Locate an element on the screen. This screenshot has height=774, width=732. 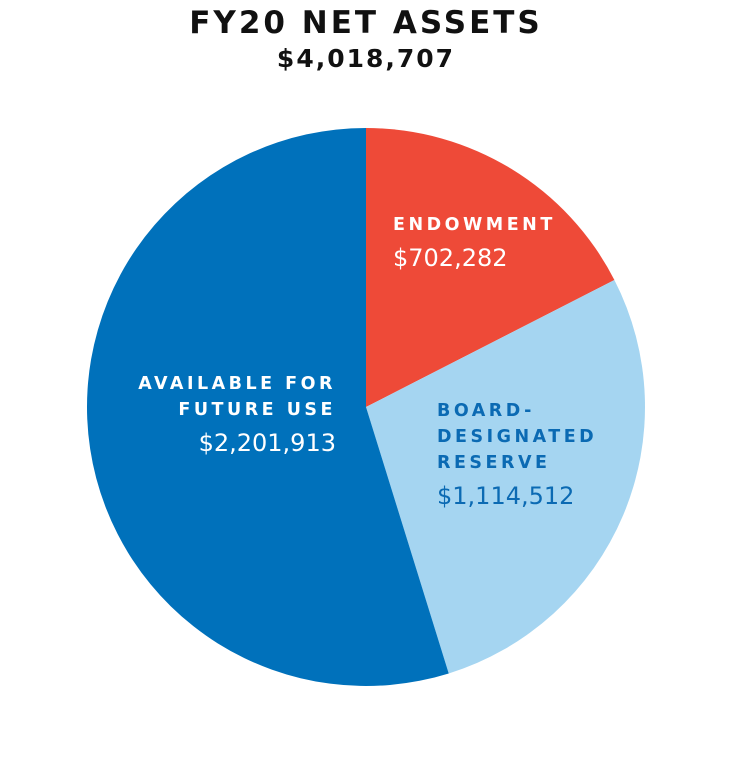
slice-label-available-for-future-use-line-2: FUTURE USE is located at coordinates (257, 410).